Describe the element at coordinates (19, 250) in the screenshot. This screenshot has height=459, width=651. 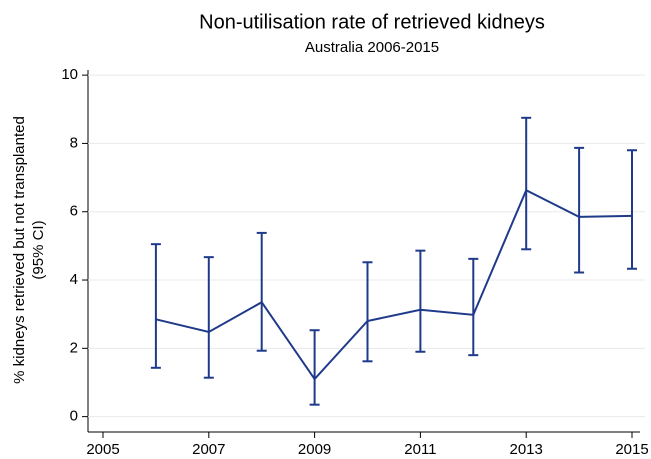
I see `y-axis-label: % kidneys retrieved but not transplanted` at that location.